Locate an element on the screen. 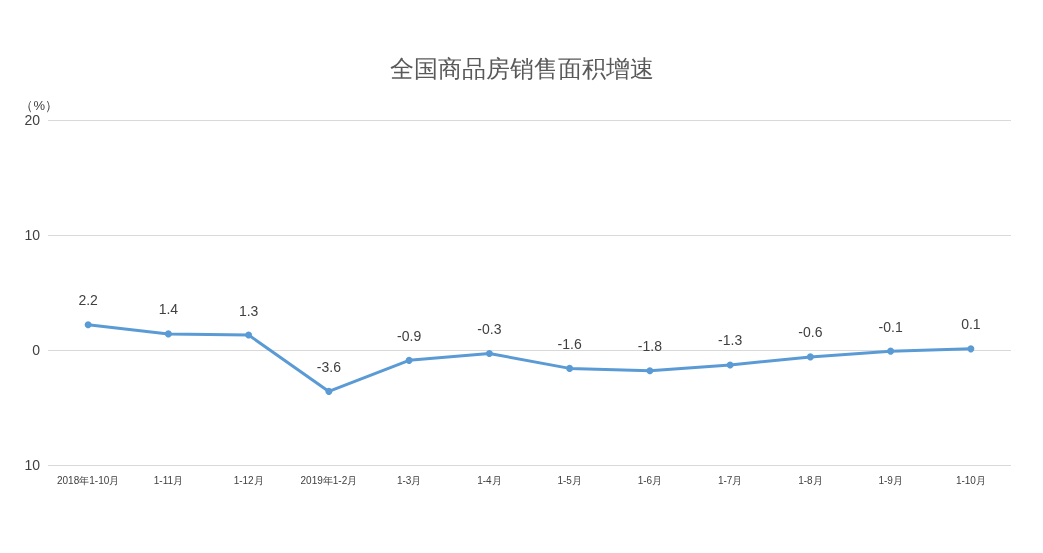 This screenshot has width=1043, height=553. x-tick-label: 2018年1-10月 is located at coordinates (88, 480).